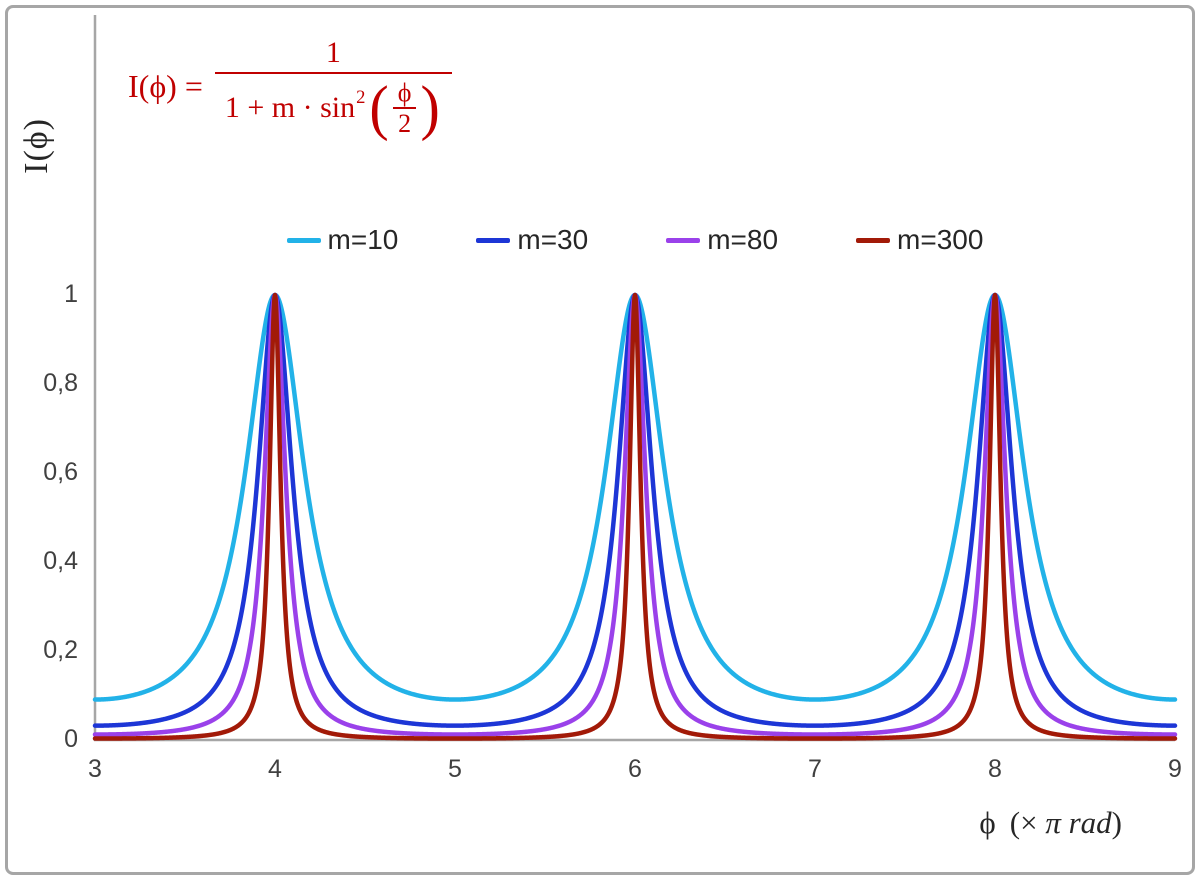 This screenshot has height=880, width=1200. I want to click on x-tick-label: 4, so click(275, 769).